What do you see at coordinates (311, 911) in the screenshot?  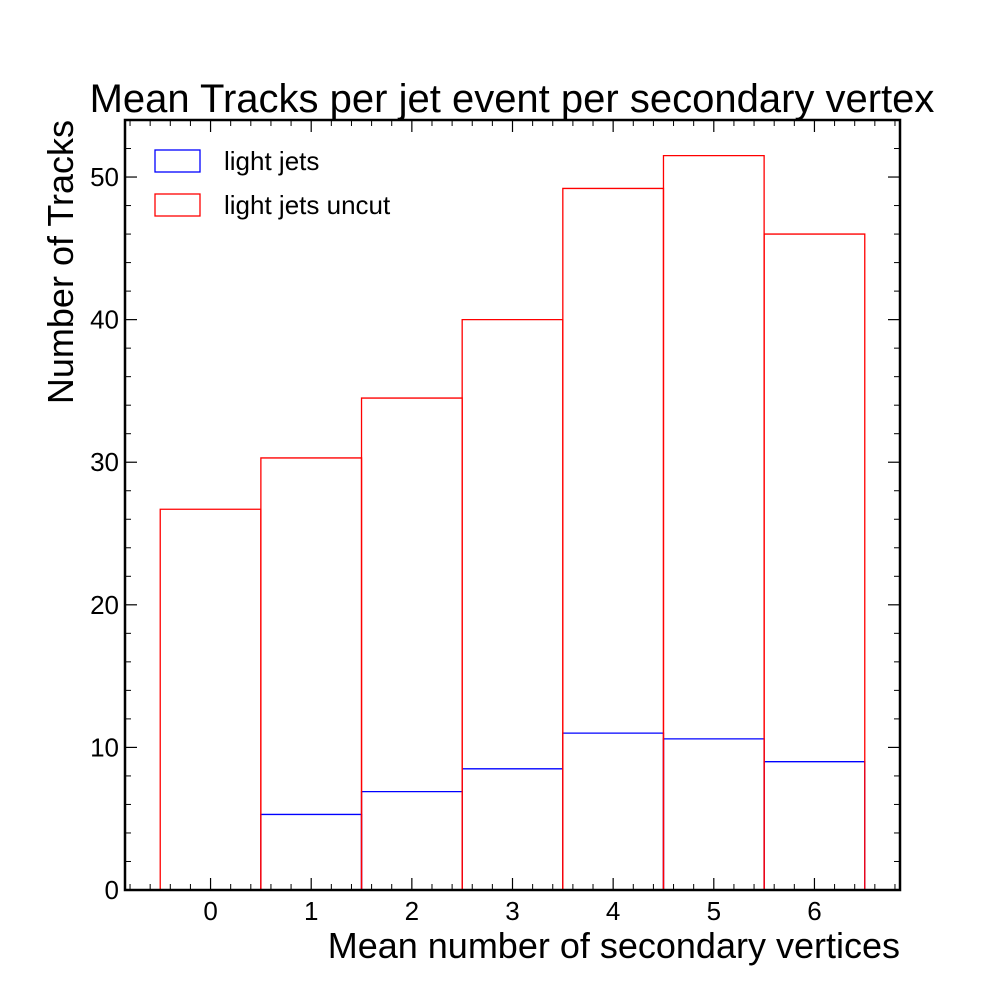 I see `x-tick-label: 1` at bounding box center [311, 911].